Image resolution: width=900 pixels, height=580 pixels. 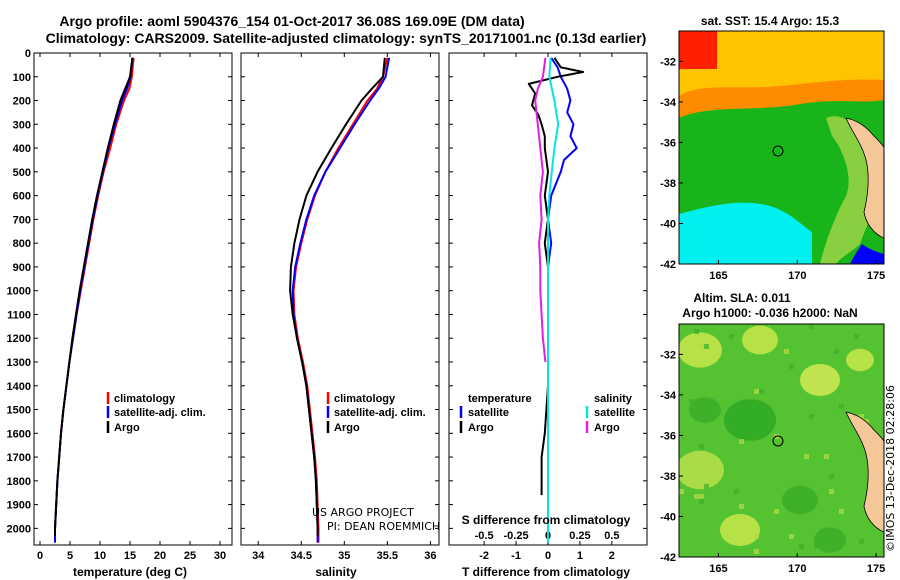 I want to click on map-y-tick-label: -32, so click(x=668, y=355).